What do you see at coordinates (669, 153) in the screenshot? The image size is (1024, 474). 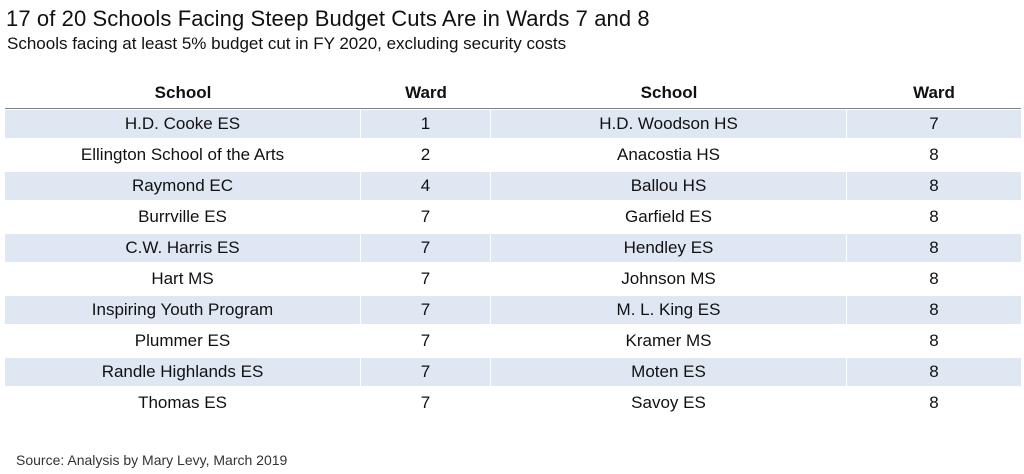 I see `school-cell: Anacostia HS` at bounding box center [669, 153].